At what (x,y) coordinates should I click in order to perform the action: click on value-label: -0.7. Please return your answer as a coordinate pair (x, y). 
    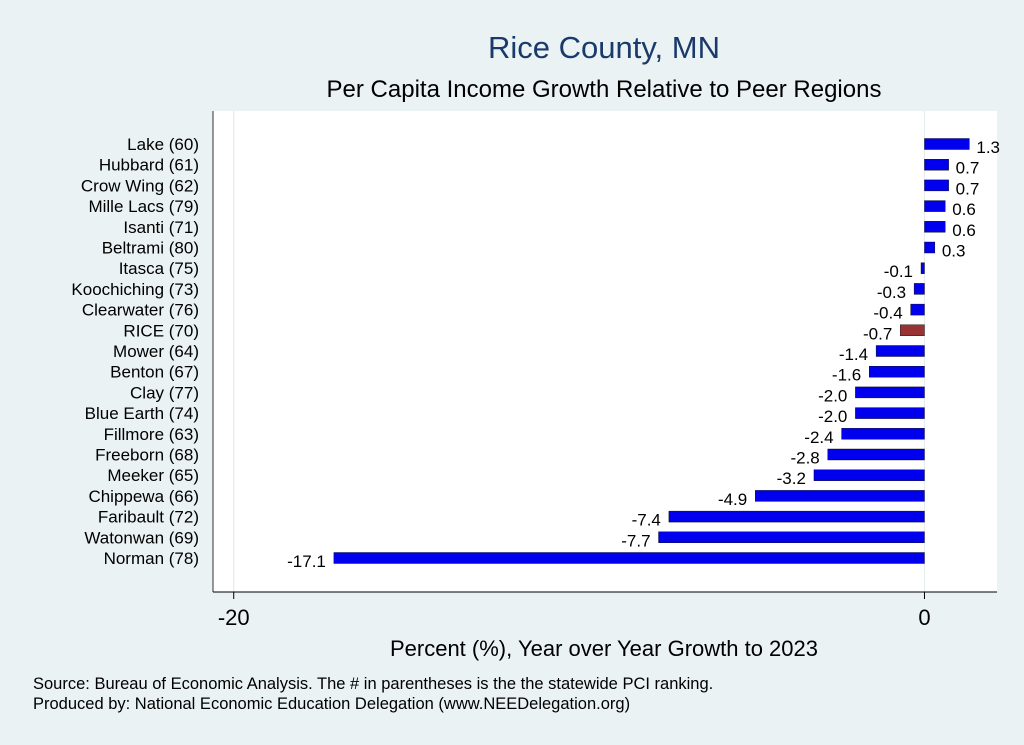
    Looking at the image, I should click on (877, 333).